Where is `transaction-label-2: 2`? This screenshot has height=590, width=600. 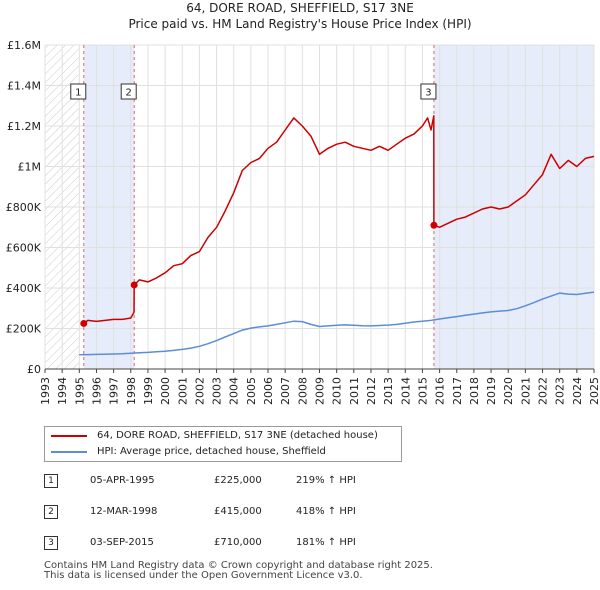 transaction-label-2: 2 is located at coordinates (129, 93).